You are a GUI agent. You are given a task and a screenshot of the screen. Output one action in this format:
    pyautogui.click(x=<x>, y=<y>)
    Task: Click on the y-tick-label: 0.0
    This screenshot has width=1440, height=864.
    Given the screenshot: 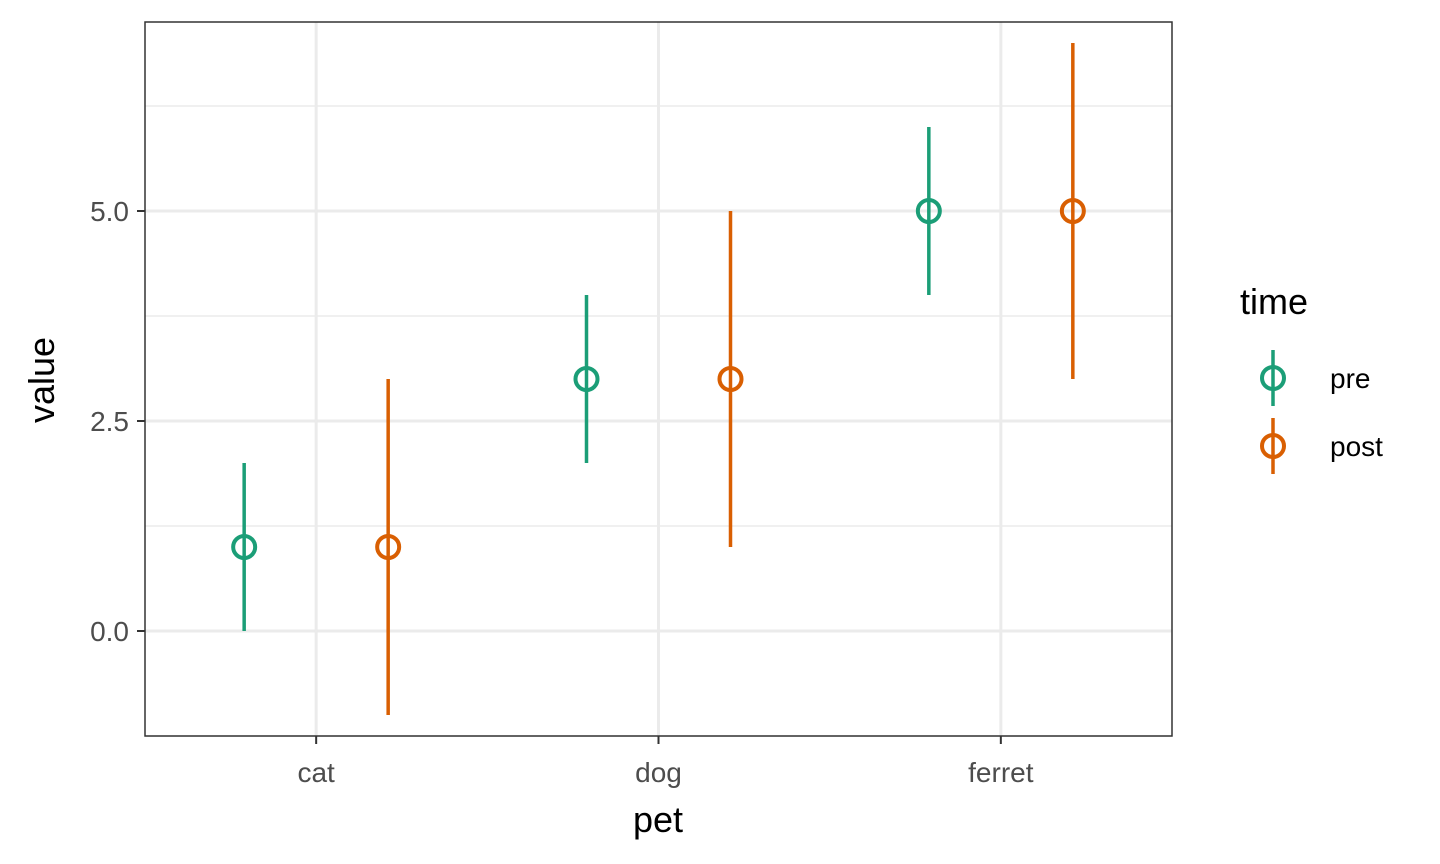 What is the action you would take?
    pyautogui.click(x=109, y=631)
    